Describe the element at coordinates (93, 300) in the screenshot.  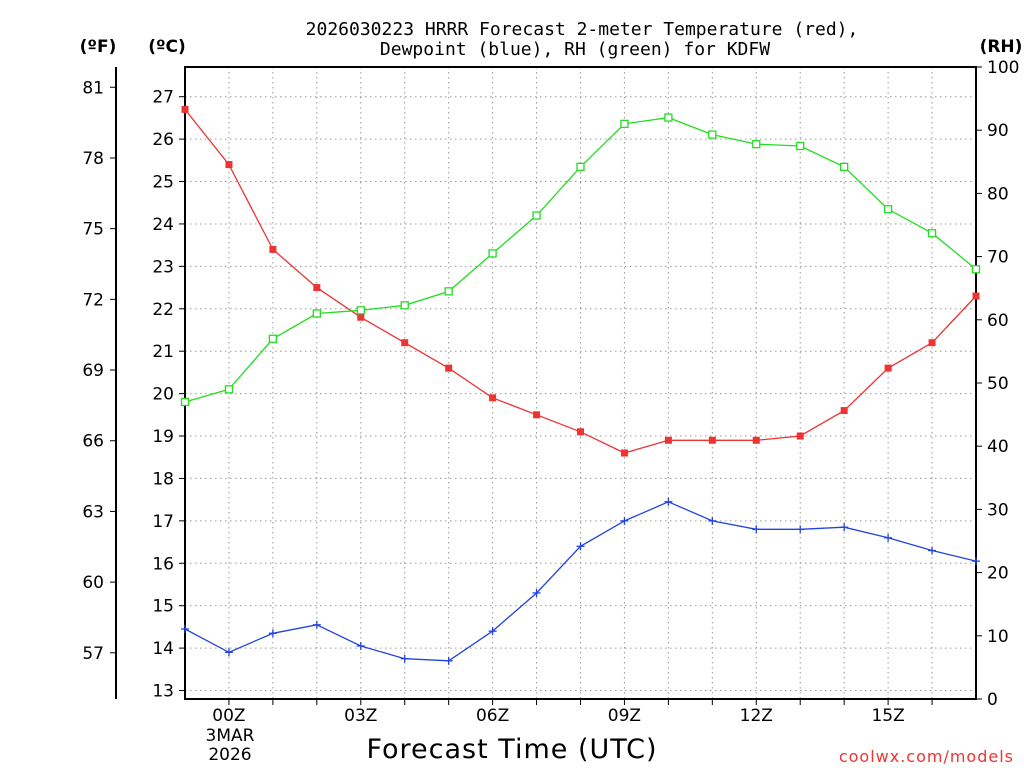
I see `fahrenheit-tick-label: 72` at that location.